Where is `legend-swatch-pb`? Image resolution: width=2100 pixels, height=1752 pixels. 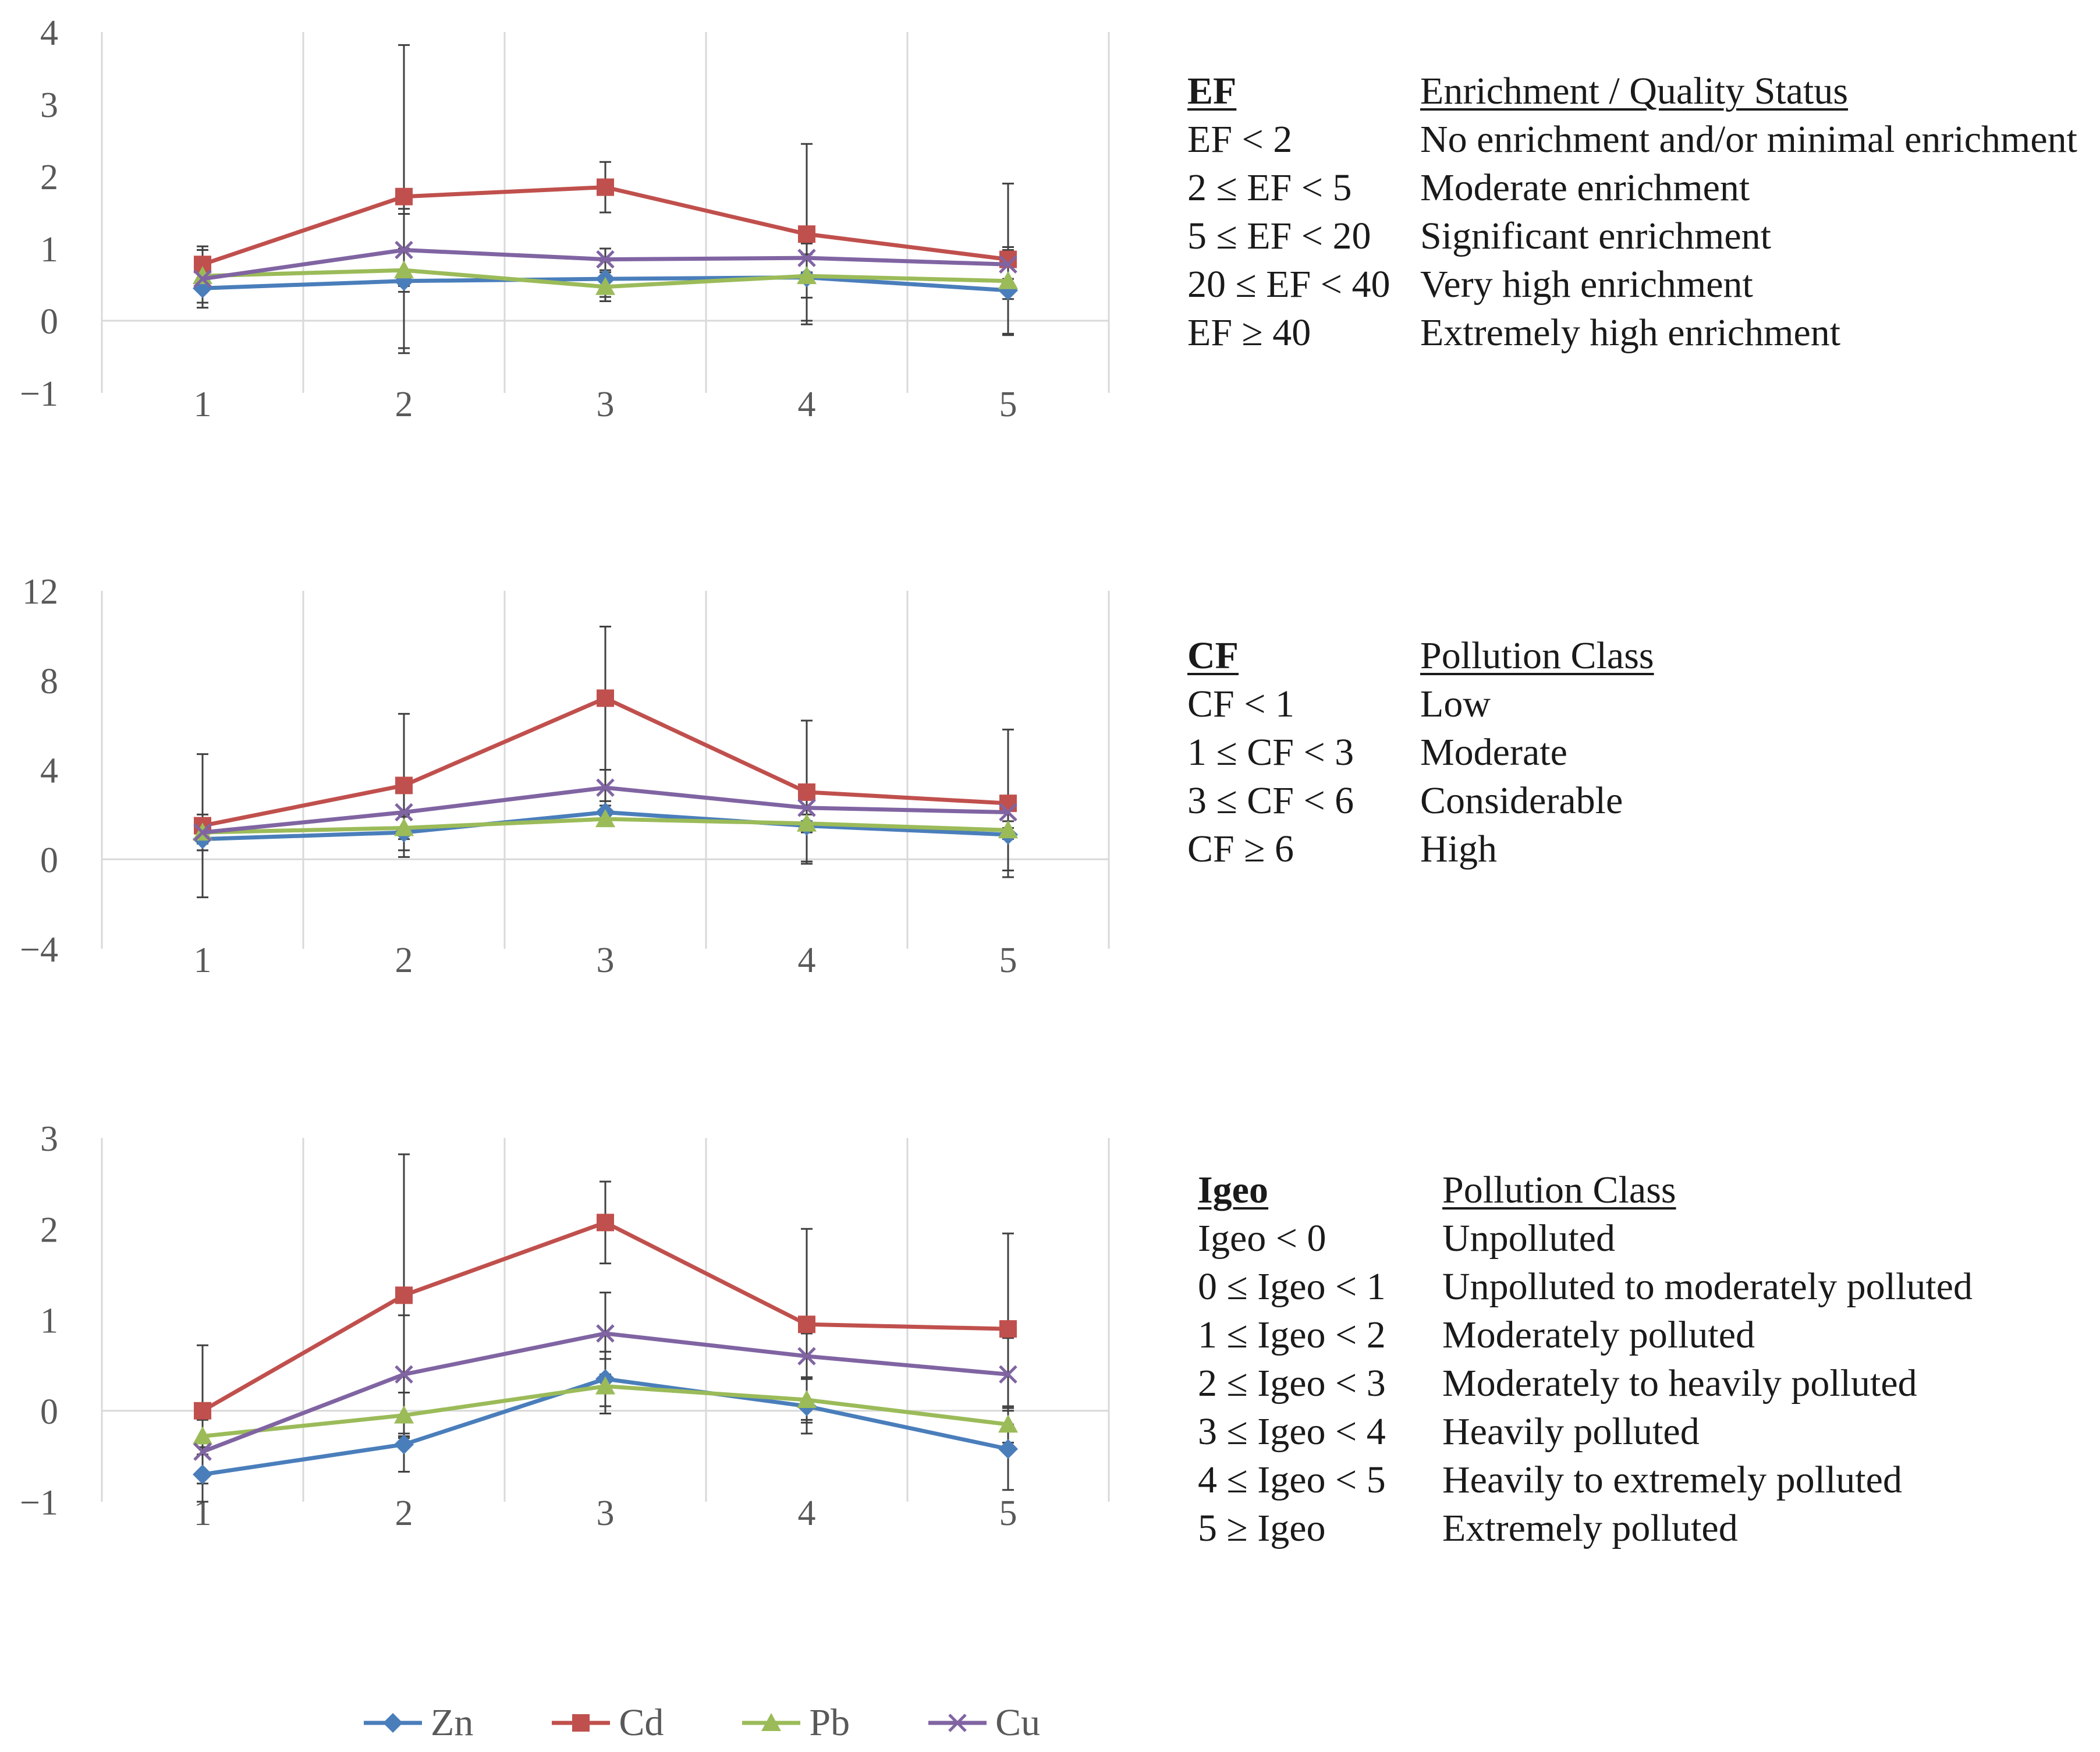 legend-swatch-pb is located at coordinates (772, 1722).